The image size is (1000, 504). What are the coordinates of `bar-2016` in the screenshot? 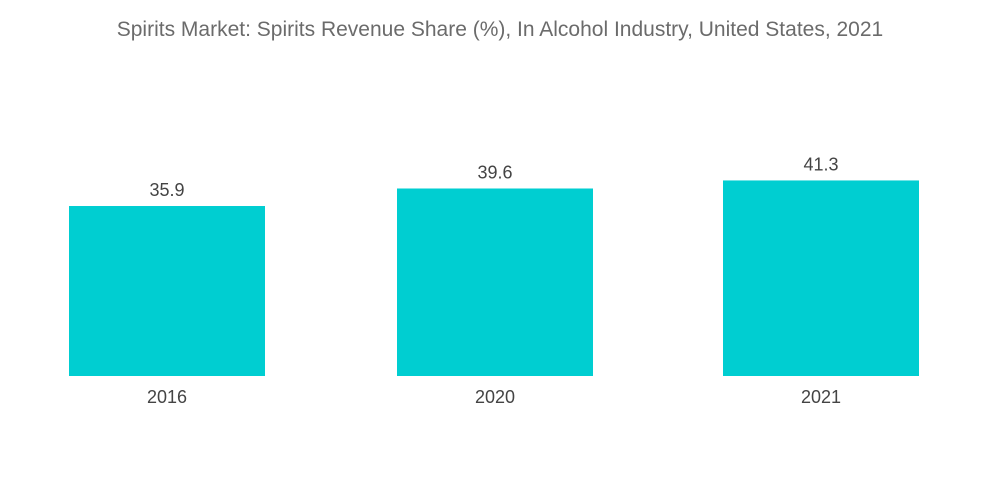 It's located at (167, 291).